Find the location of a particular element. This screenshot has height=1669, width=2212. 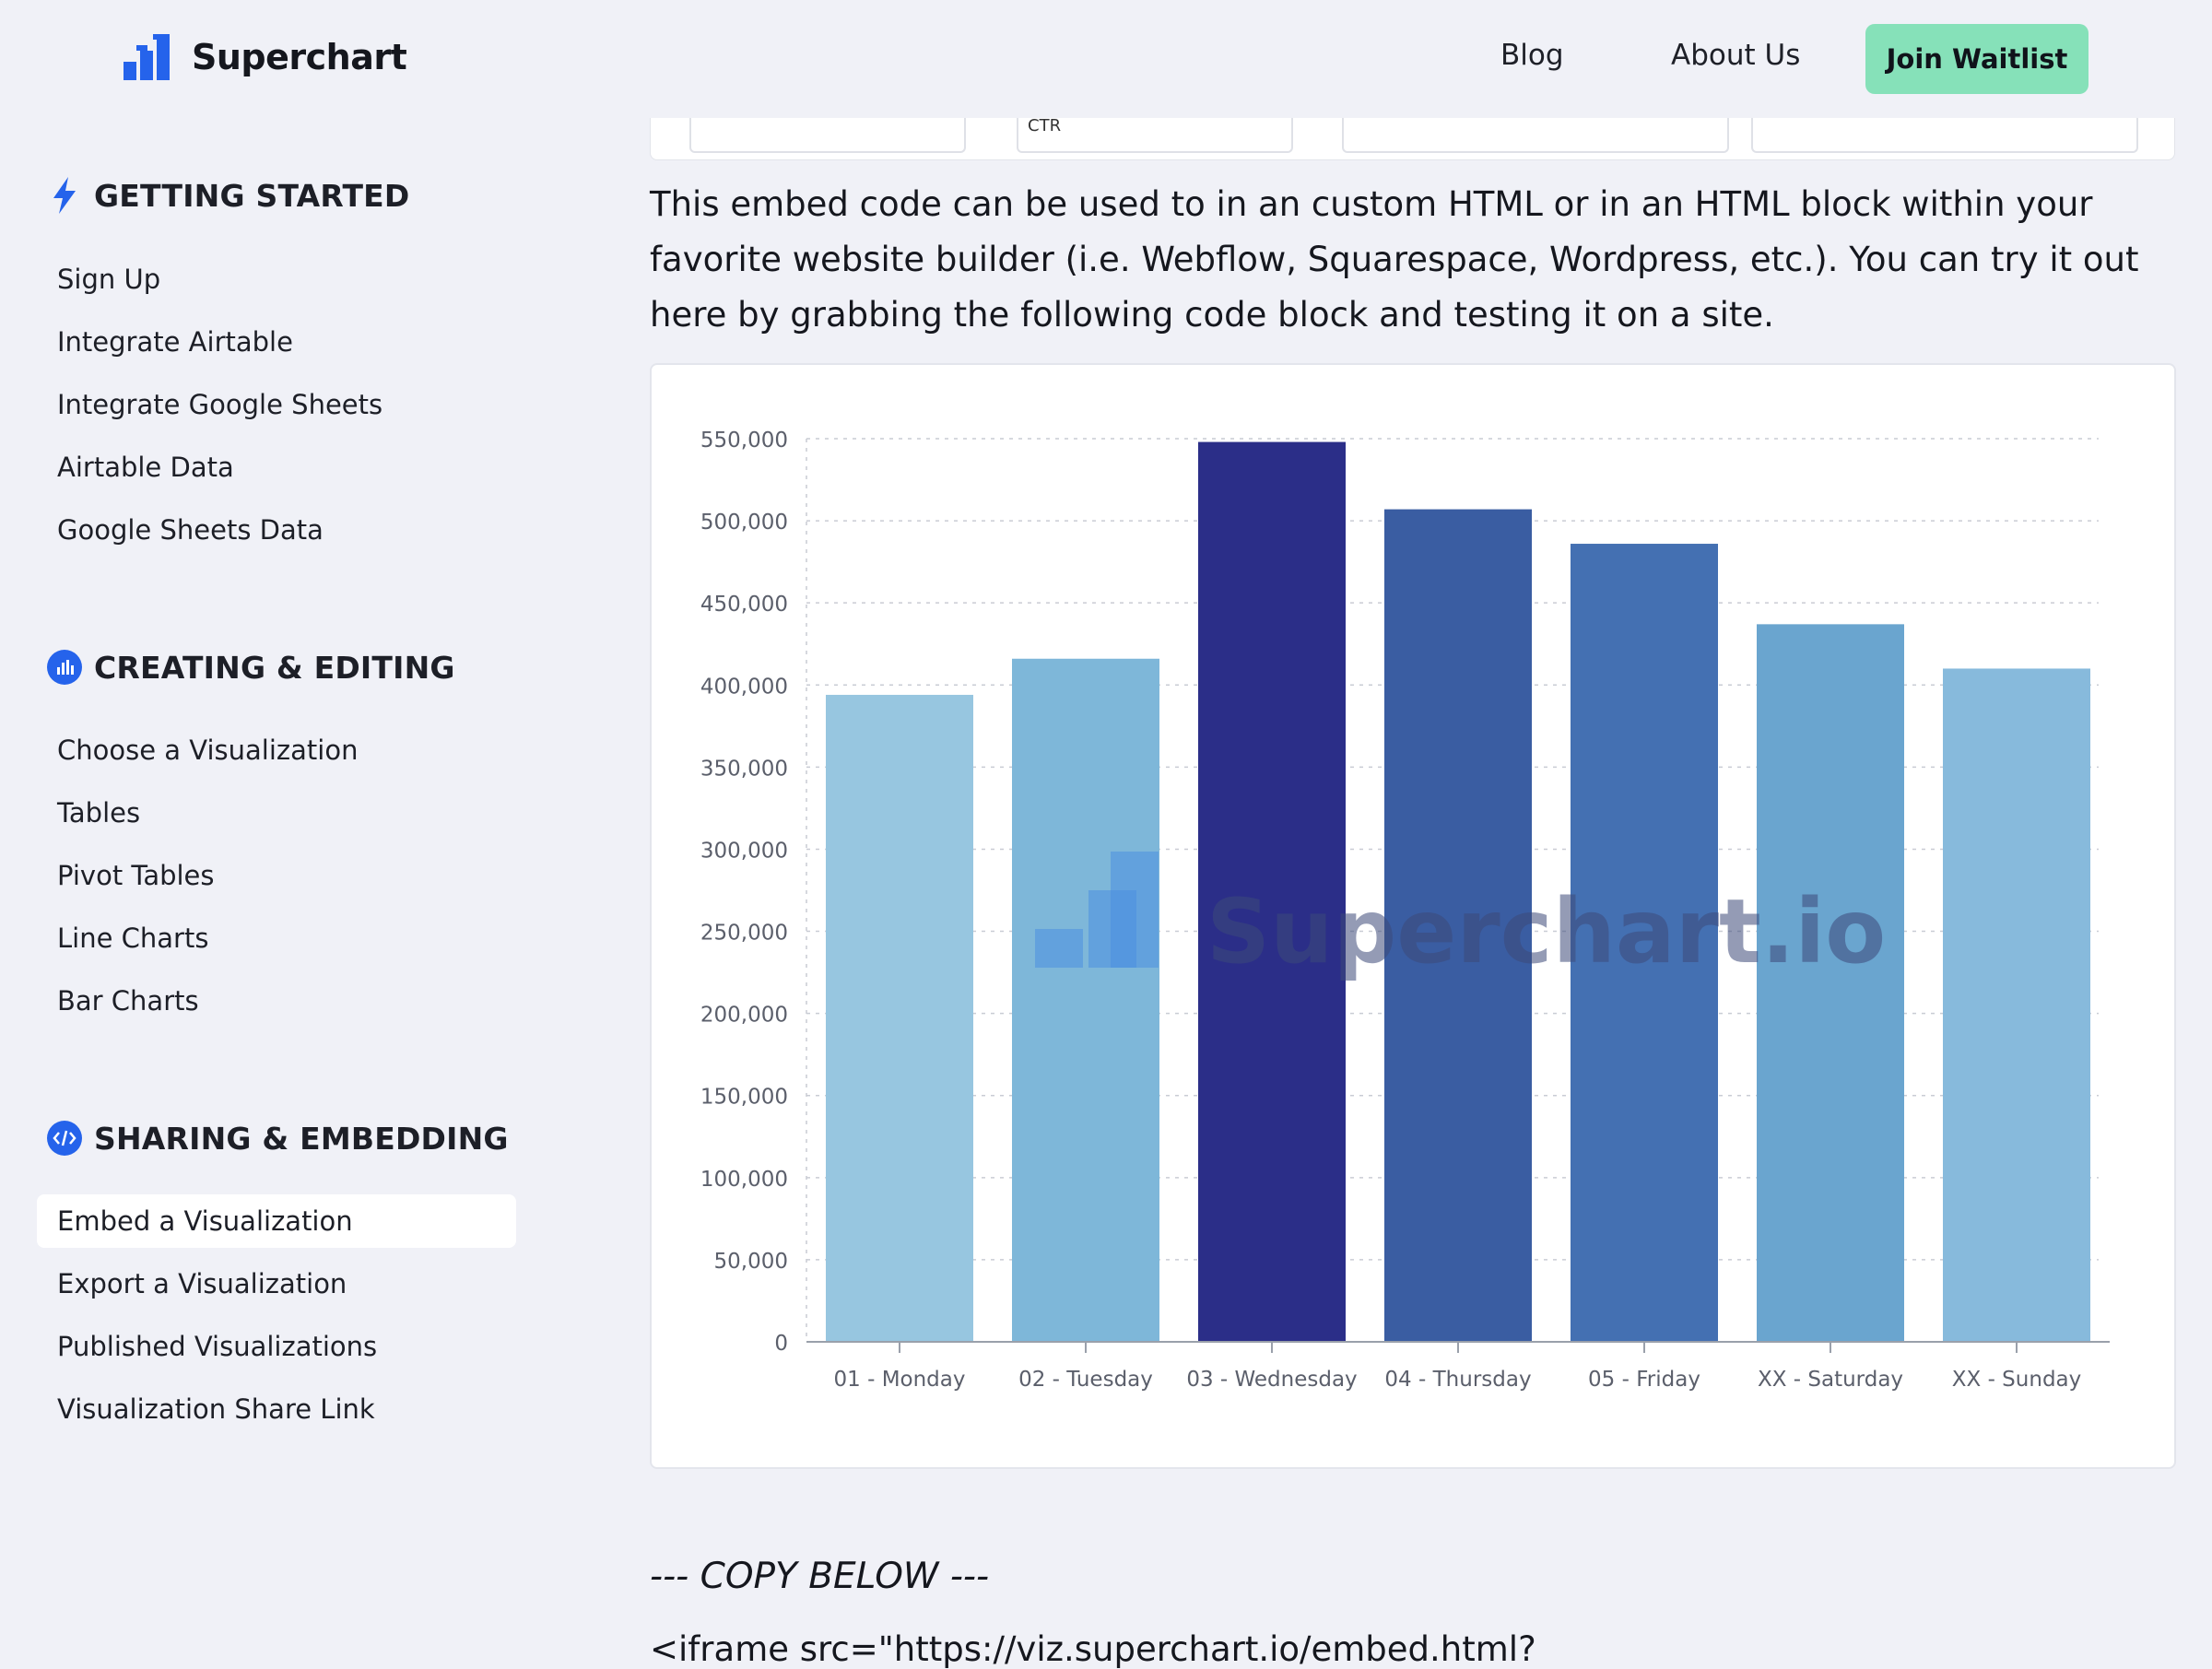

x-tick-label: 04 - Thursday is located at coordinates (1457, 1380).